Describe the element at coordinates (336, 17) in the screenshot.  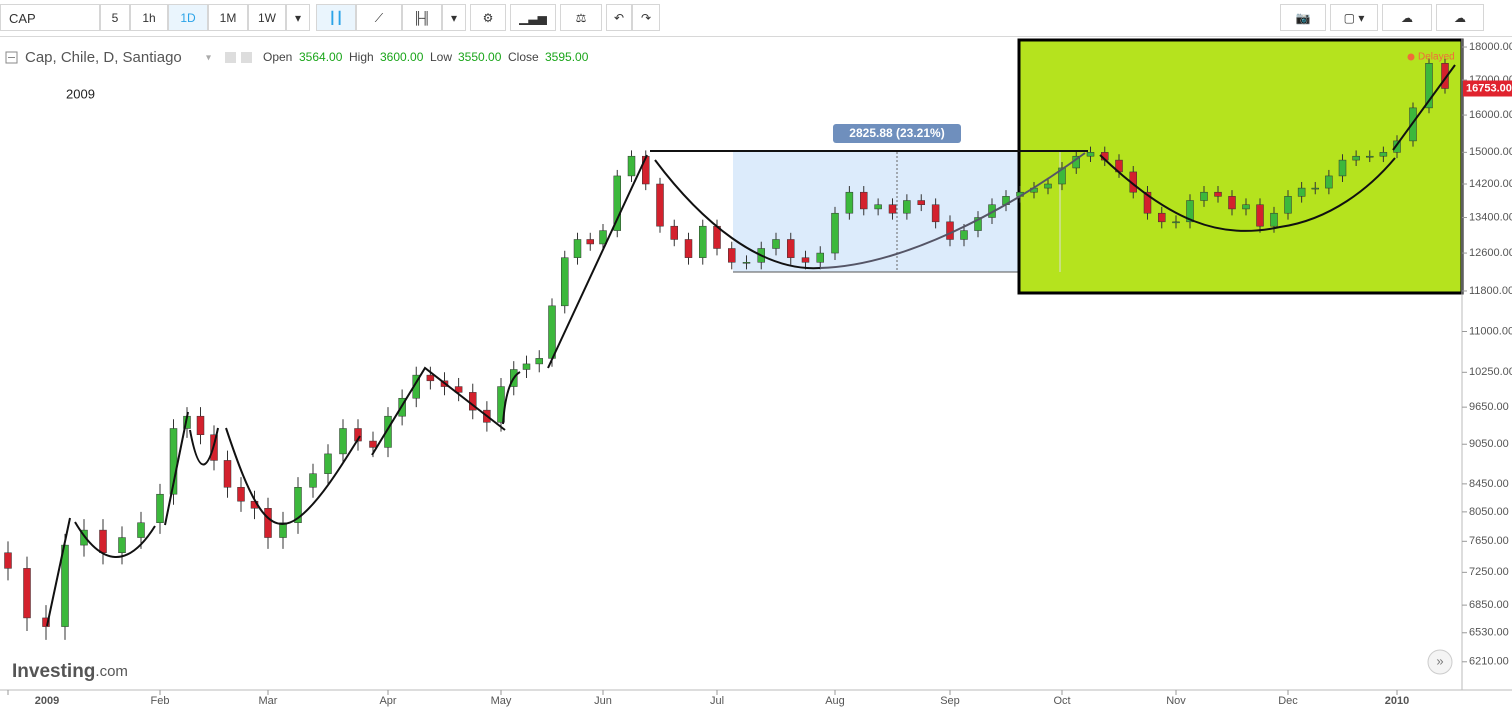
I see `candle-type-button: ┃┃` at that location.